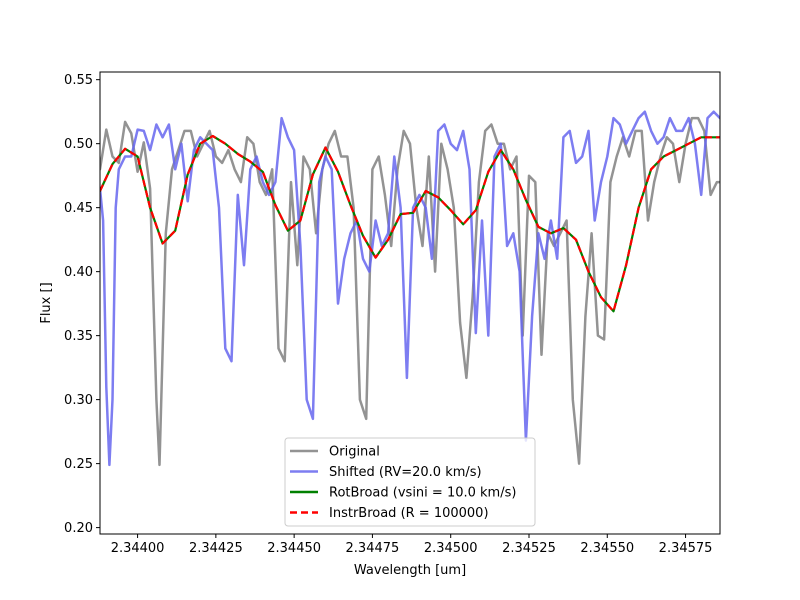  I want to click on y-tick-label: 0.35, so click(78, 336).